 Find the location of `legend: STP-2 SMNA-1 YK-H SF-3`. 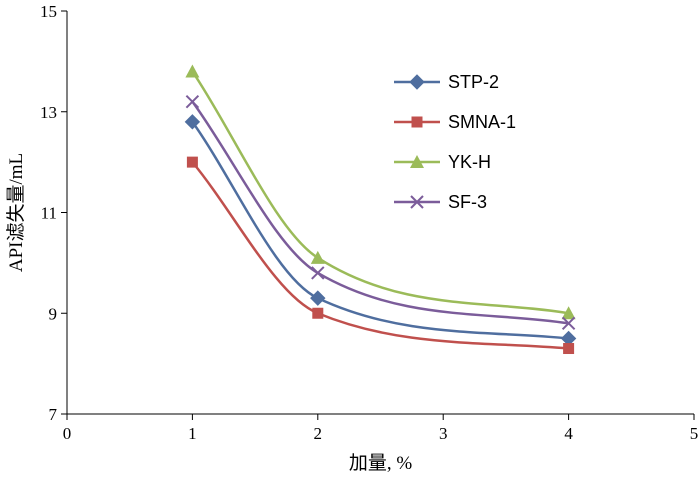

legend: STP-2 SMNA-1 YK-H SF-3 is located at coordinates (455, 142).